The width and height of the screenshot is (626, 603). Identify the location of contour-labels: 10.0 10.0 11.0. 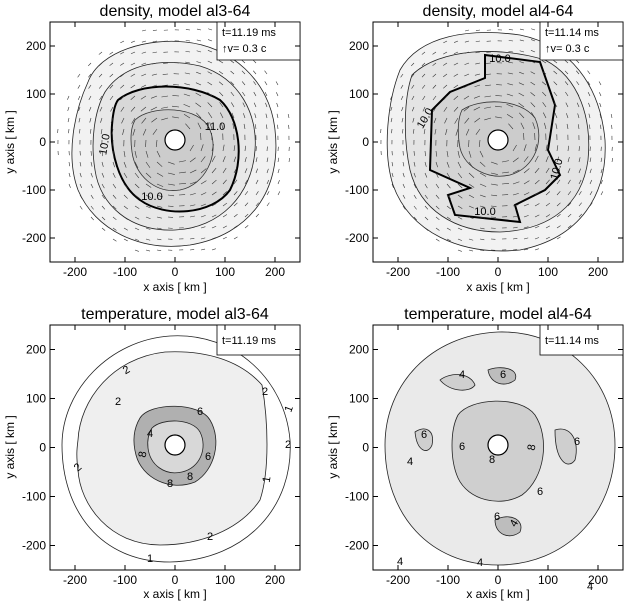
(161, 162).